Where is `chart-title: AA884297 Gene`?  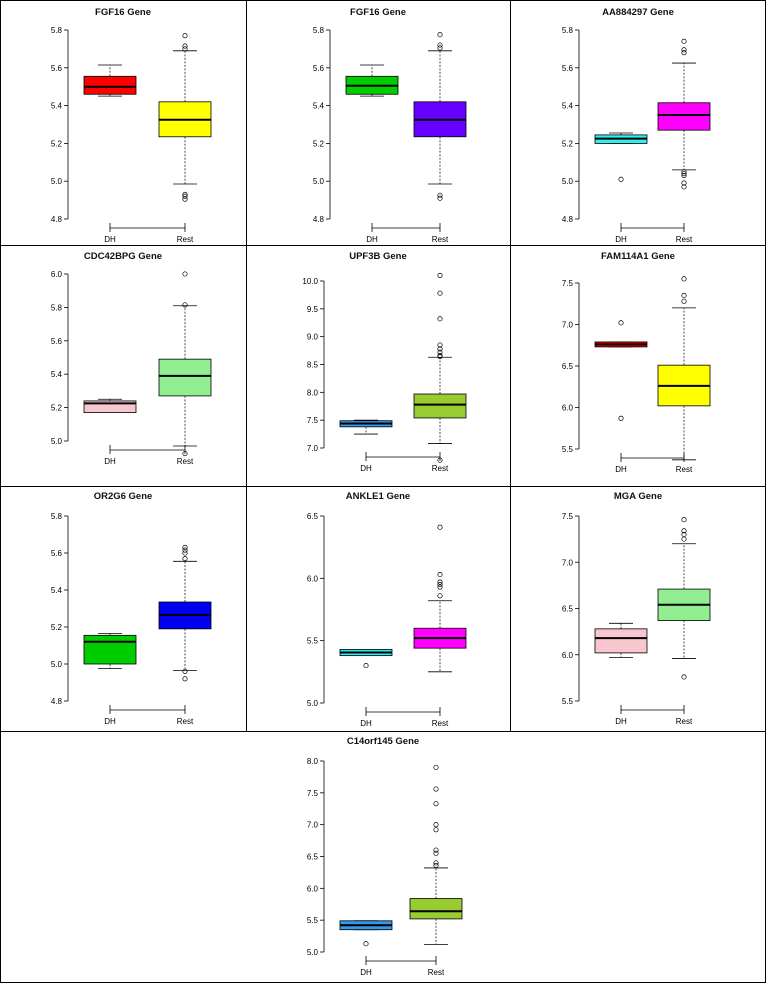 chart-title: AA884297 Gene is located at coordinates (638, 12).